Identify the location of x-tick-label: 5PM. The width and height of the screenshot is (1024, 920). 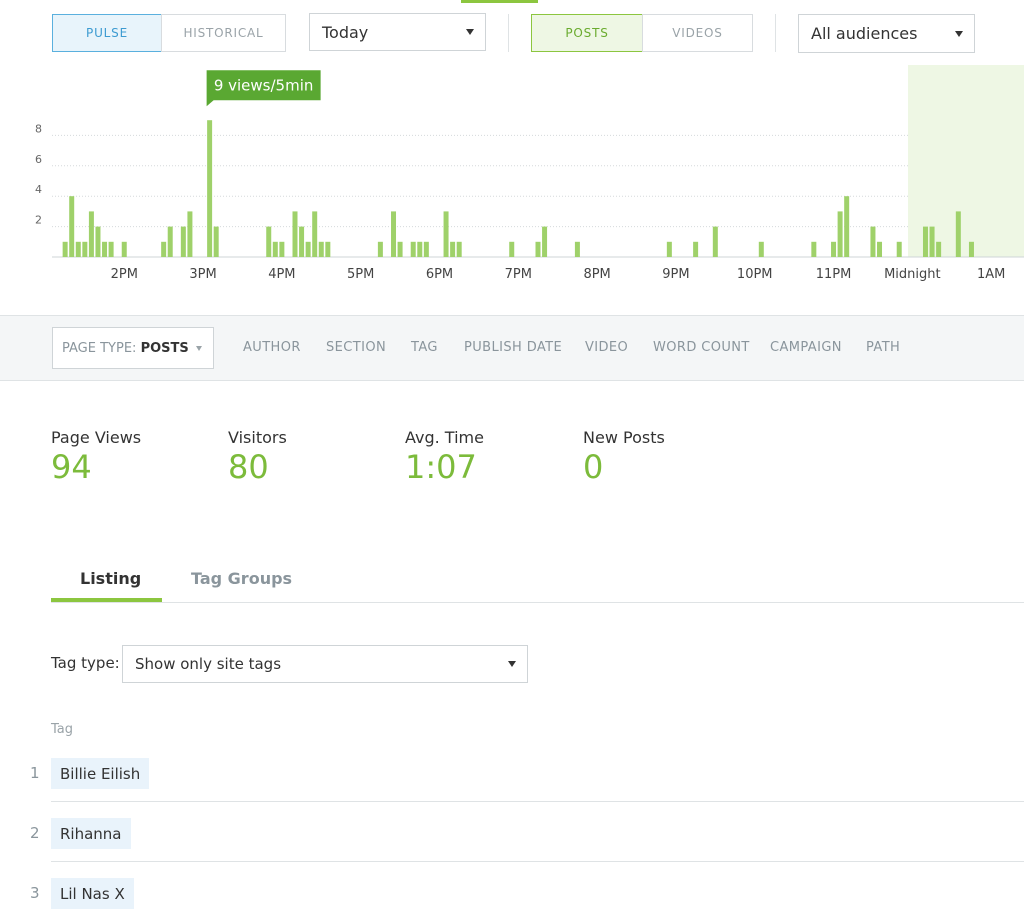
(360, 274).